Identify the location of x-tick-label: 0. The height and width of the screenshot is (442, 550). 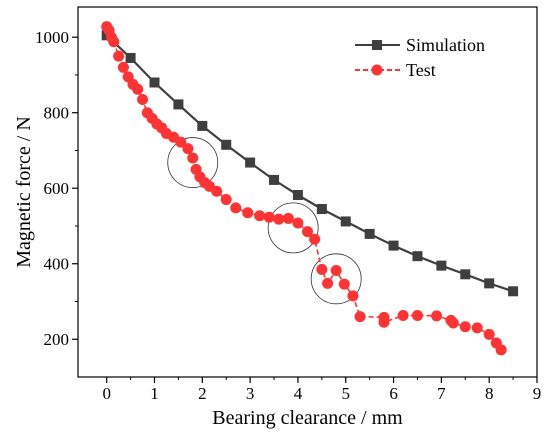
(106, 393).